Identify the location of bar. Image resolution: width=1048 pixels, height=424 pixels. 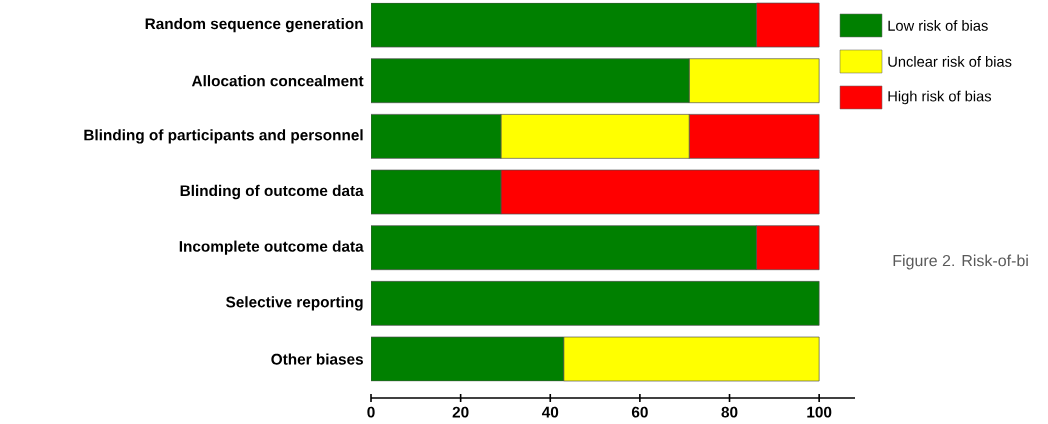
(595, 303).